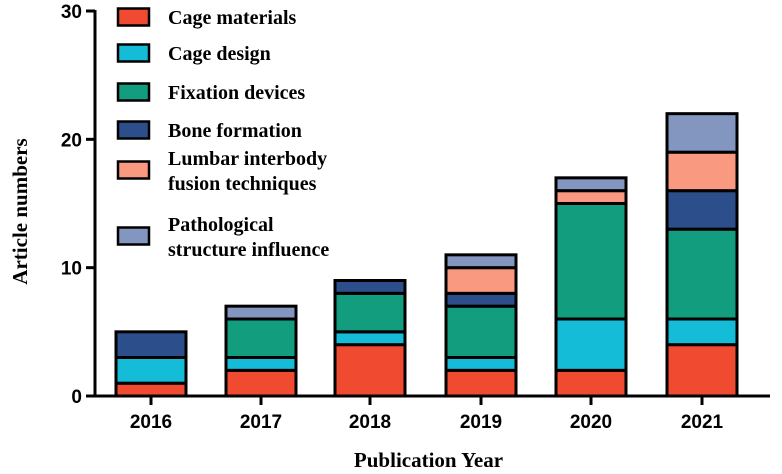  What do you see at coordinates (151, 422) in the screenshot?
I see `x-tick-label: 2016` at bounding box center [151, 422].